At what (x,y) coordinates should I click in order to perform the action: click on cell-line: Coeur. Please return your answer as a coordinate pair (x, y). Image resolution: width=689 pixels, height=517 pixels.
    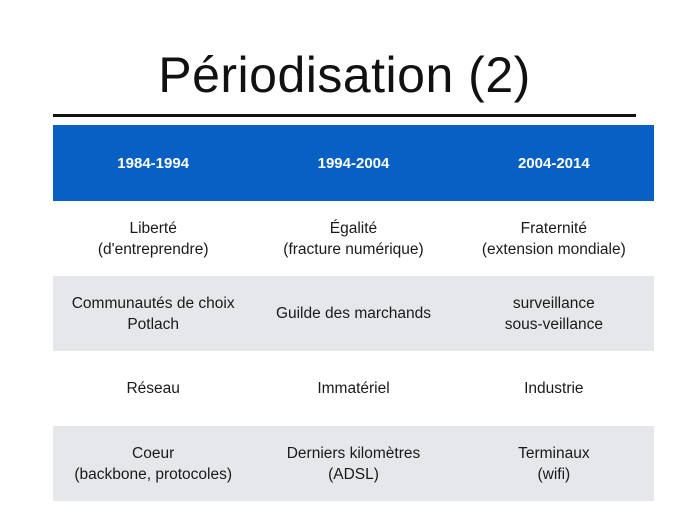
    Looking at the image, I should click on (153, 453).